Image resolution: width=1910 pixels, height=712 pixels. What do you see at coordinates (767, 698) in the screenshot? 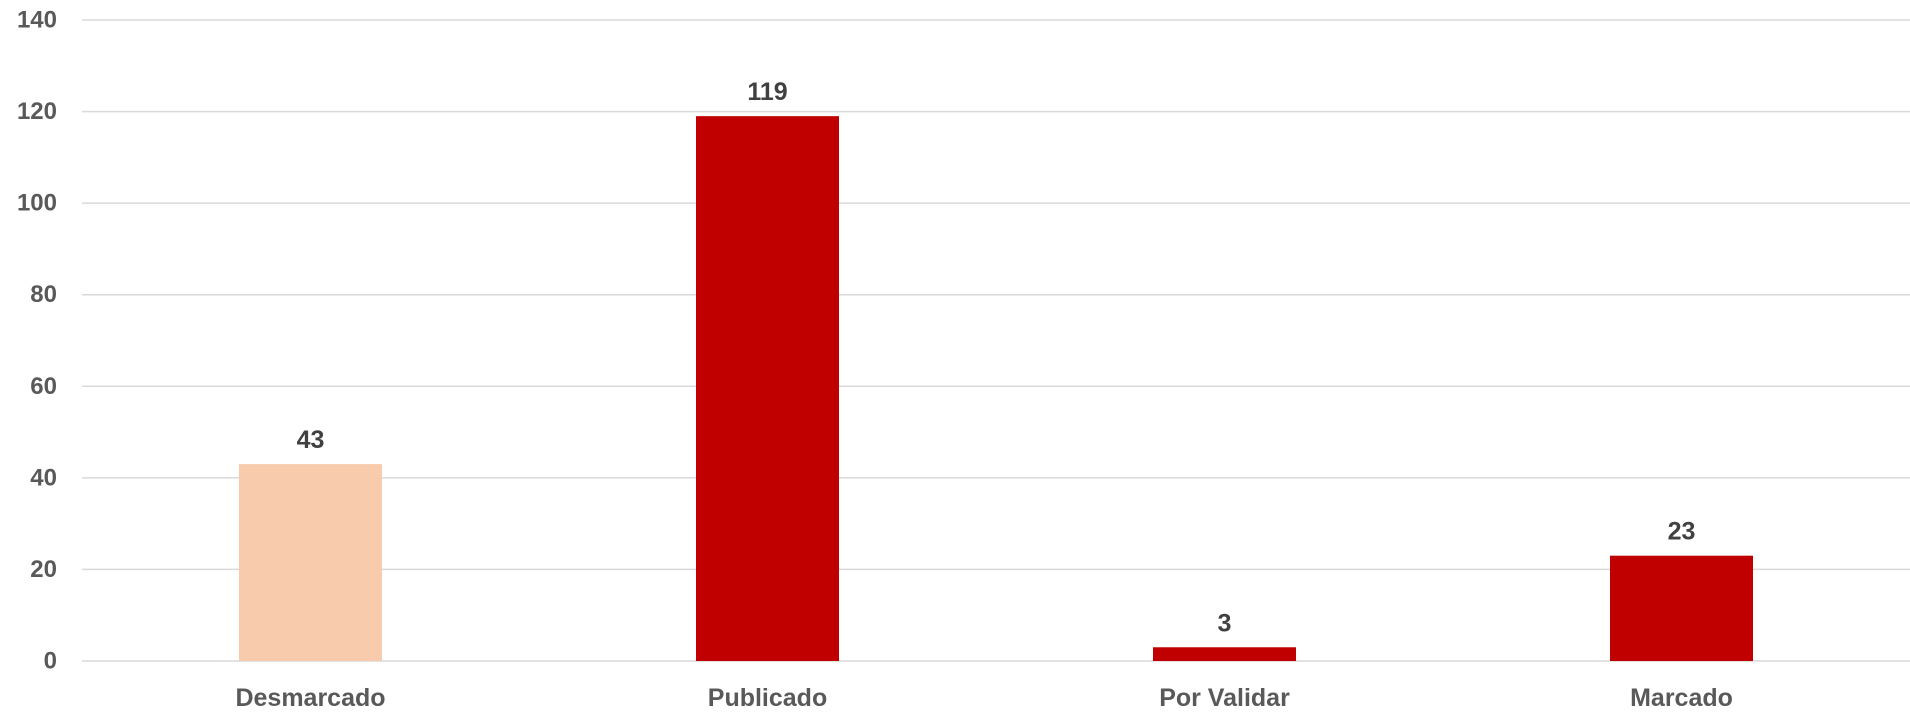
I see `x-tick-label: Publicado` at bounding box center [767, 698].